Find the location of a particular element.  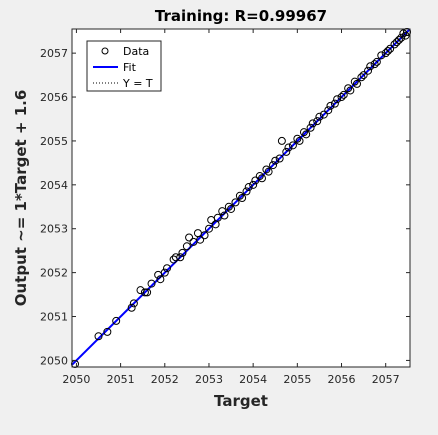

x-tick-label: 2057 is located at coordinates (386, 379).